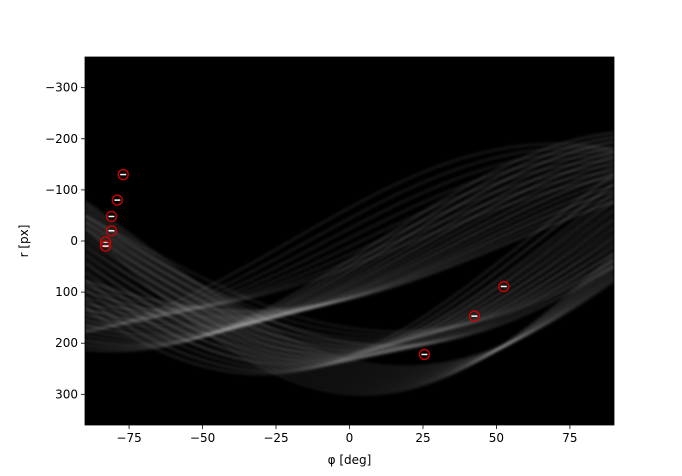  What do you see at coordinates (128, 438) in the screenshot?
I see `x-tick-label: −75` at bounding box center [128, 438].